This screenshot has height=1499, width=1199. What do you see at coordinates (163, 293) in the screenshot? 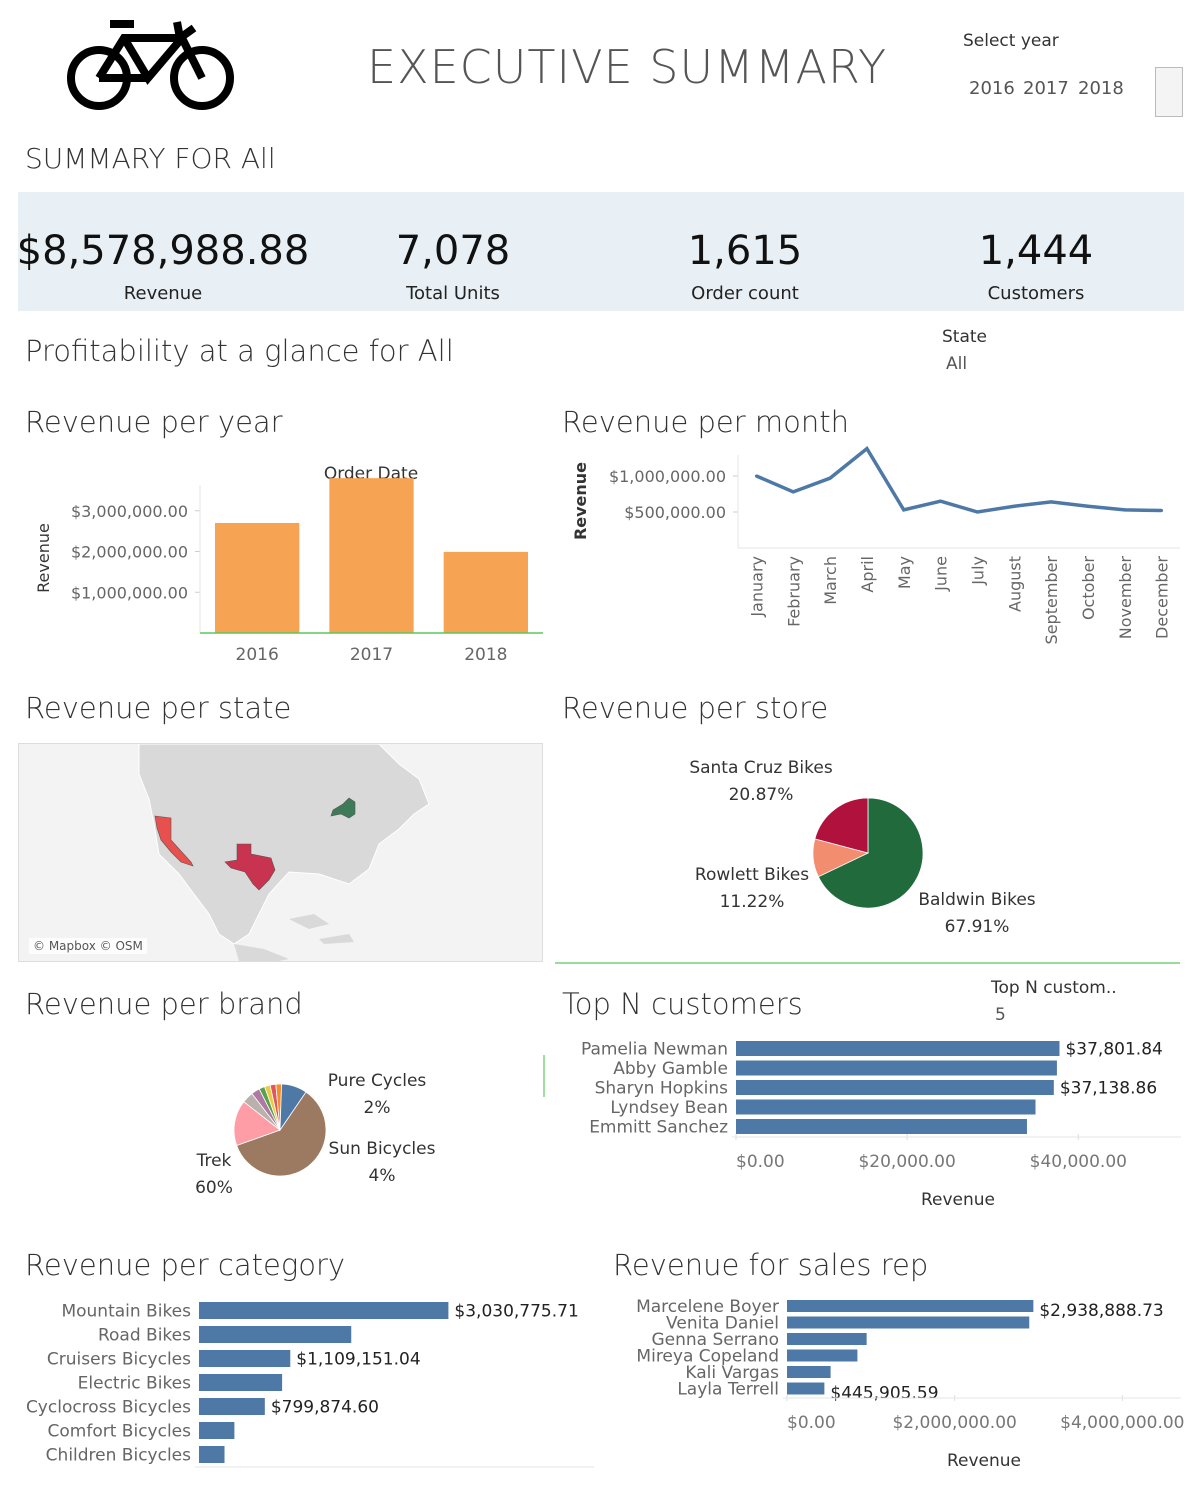
I see `kpi-revenue-label: Revenue` at bounding box center [163, 293].